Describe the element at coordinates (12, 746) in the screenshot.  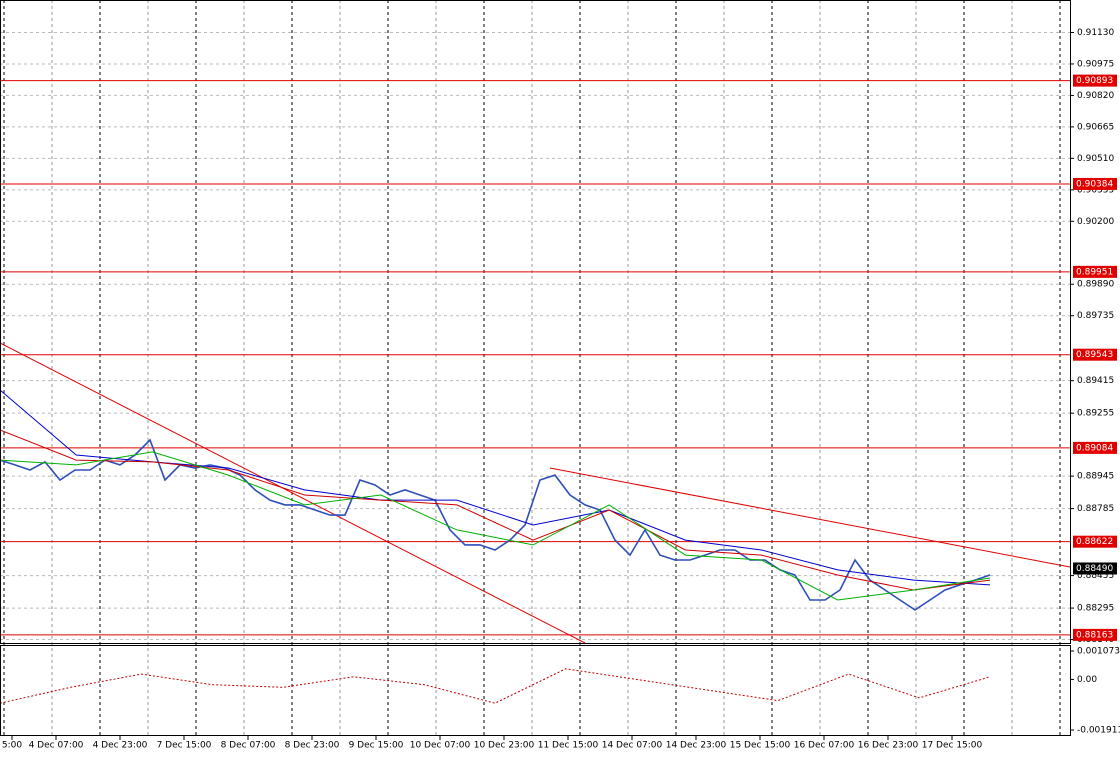
I see `x-tick-label: 5:00` at that location.